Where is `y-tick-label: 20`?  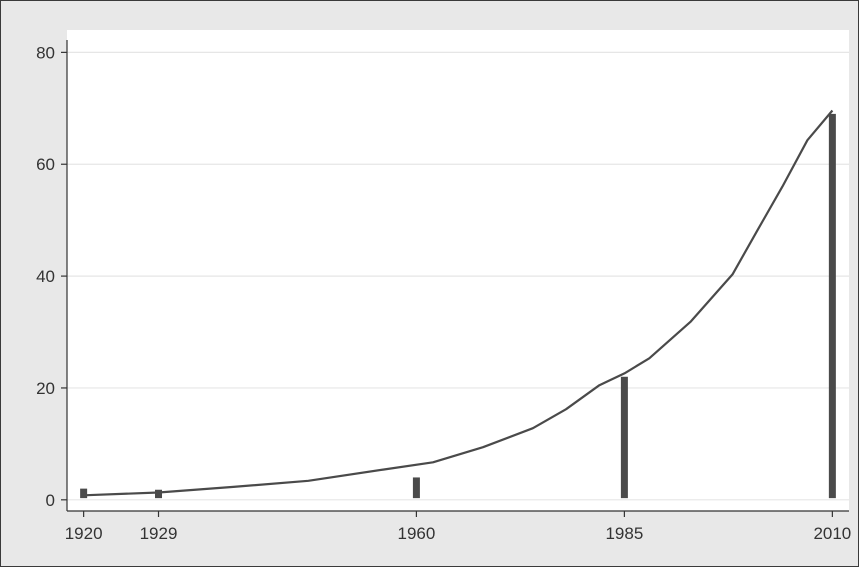
y-tick-label: 20 is located at coordinates (45, 388).